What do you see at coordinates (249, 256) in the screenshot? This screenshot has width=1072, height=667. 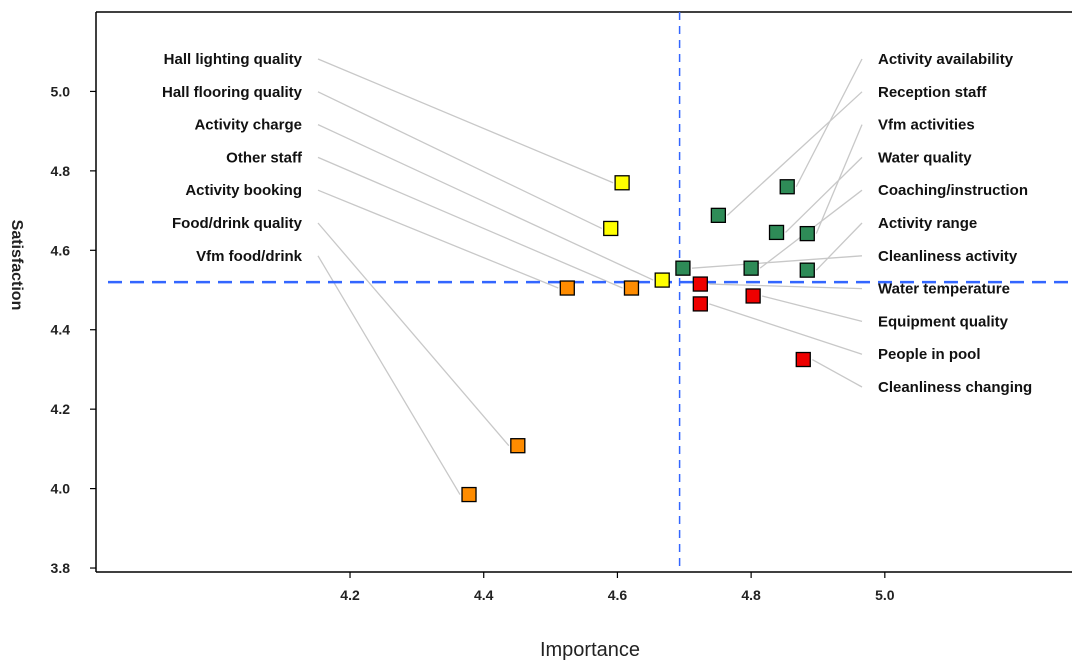 I see `point-label: Vfm food/drink` at bounding box center [249, 256].